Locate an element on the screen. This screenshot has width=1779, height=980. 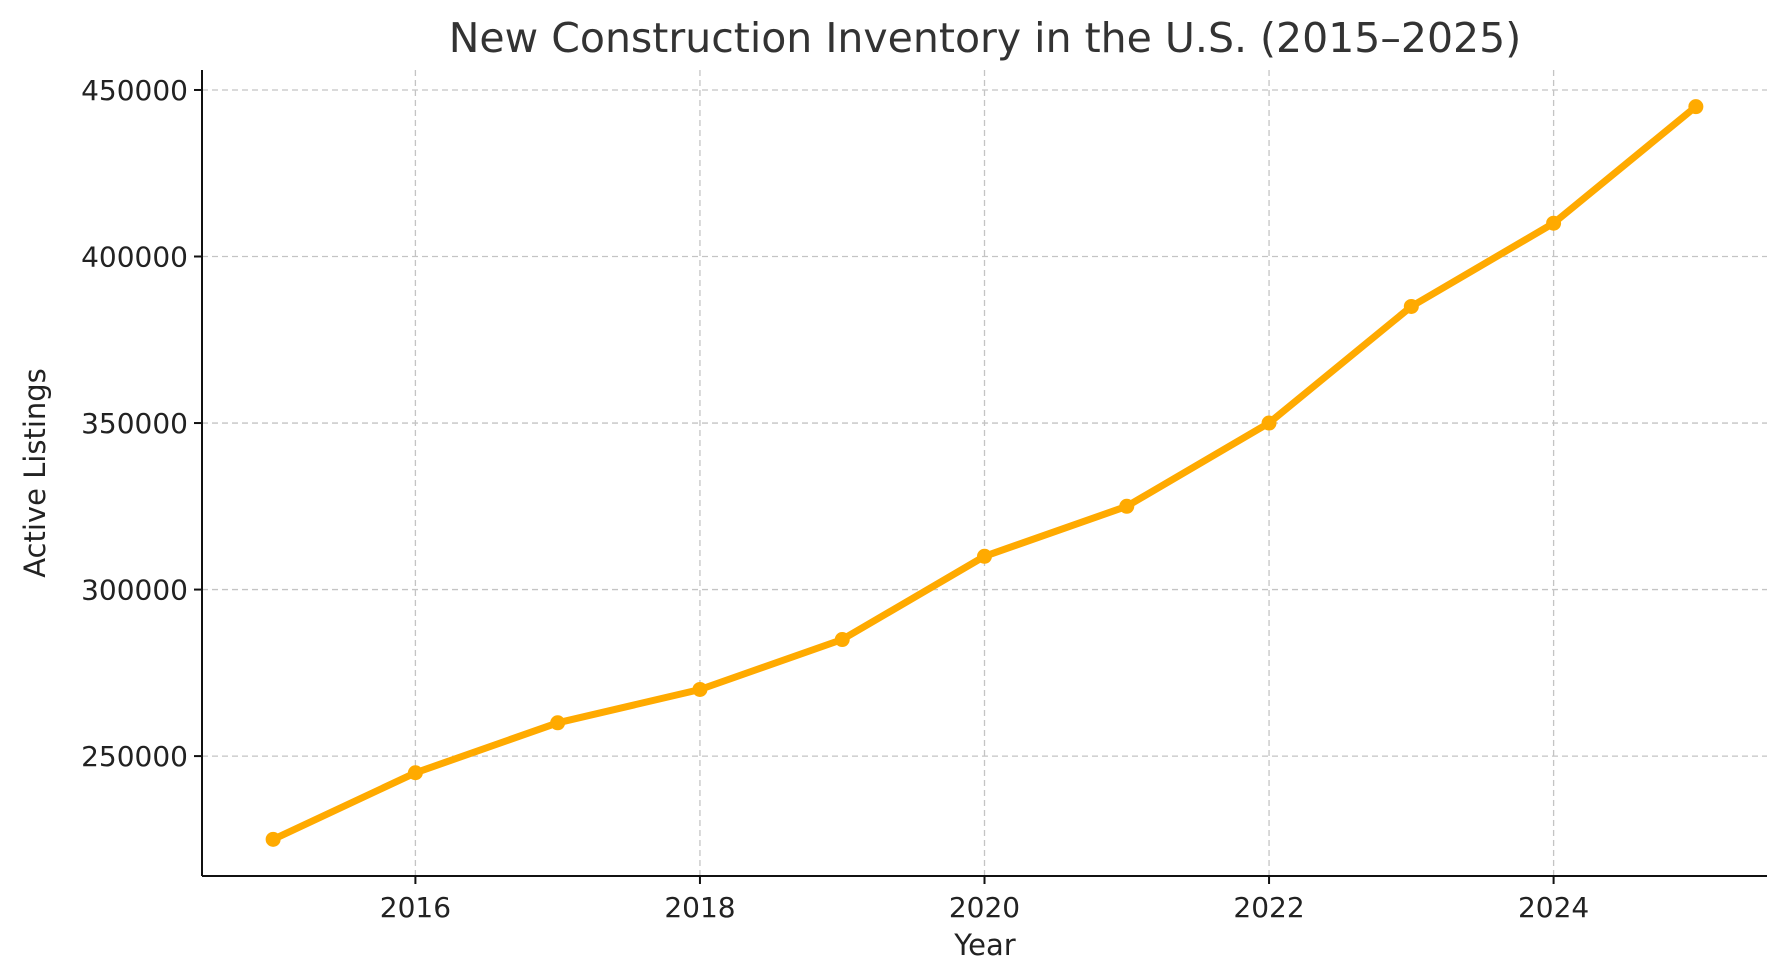
x-axis-label: Year is located at coordinates (984, 945).